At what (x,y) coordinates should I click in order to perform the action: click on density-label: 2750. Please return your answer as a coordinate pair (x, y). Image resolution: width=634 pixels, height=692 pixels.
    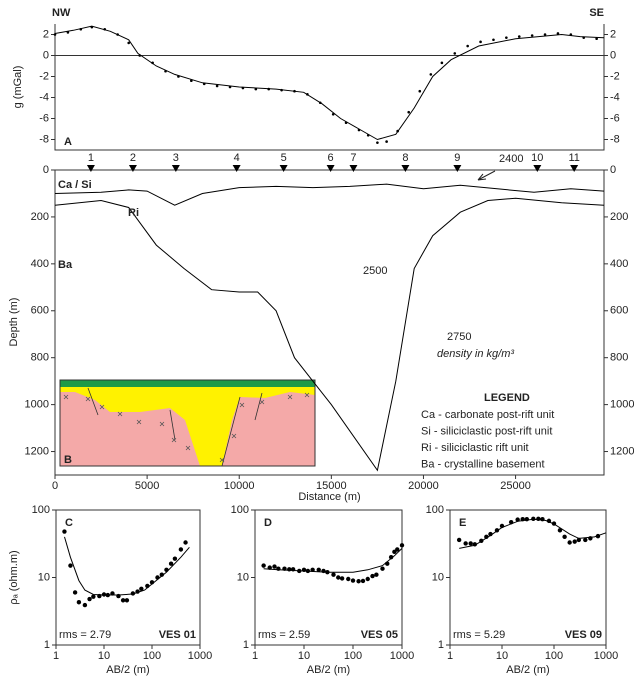
    Looking at the image, I should click on (459, 337).